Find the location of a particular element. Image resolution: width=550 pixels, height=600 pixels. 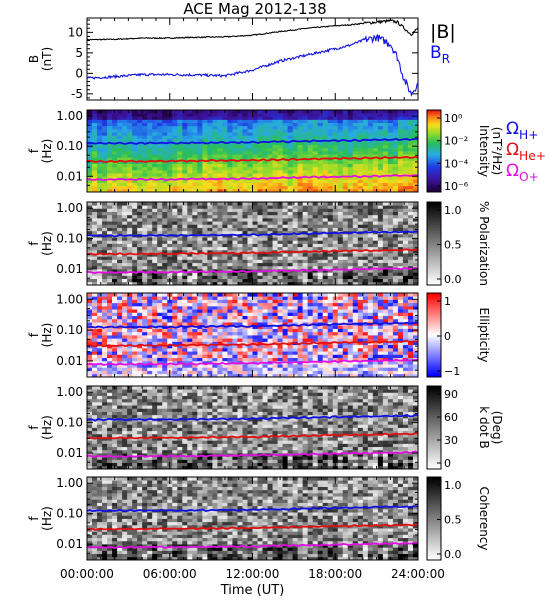

y-tick-label: 0 is located at coordinates (79, 73).